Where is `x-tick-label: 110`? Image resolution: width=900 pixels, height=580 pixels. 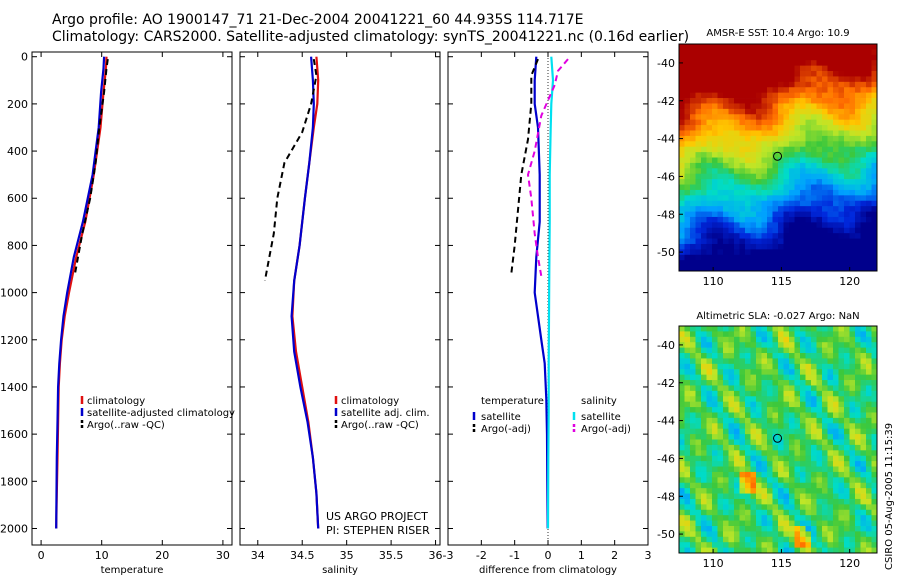
x-tick-label: 110 is located at coordinates (713, 281).